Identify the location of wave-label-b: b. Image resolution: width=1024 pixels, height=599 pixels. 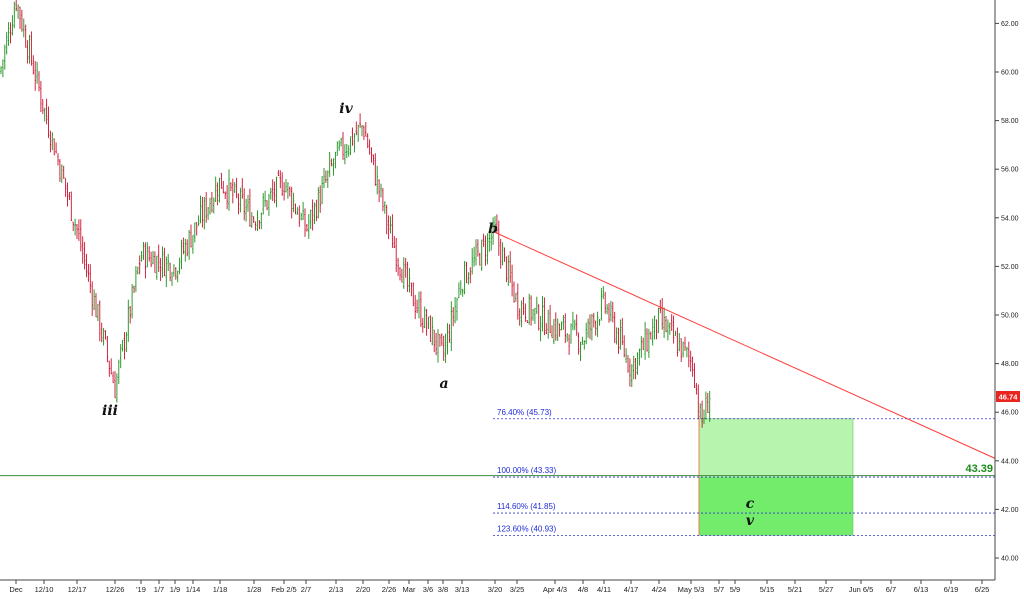
(493, 229).